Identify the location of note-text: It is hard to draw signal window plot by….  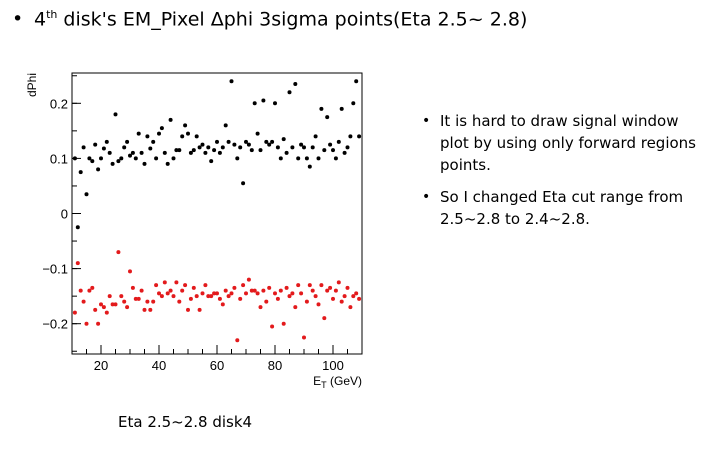
(568, 143).